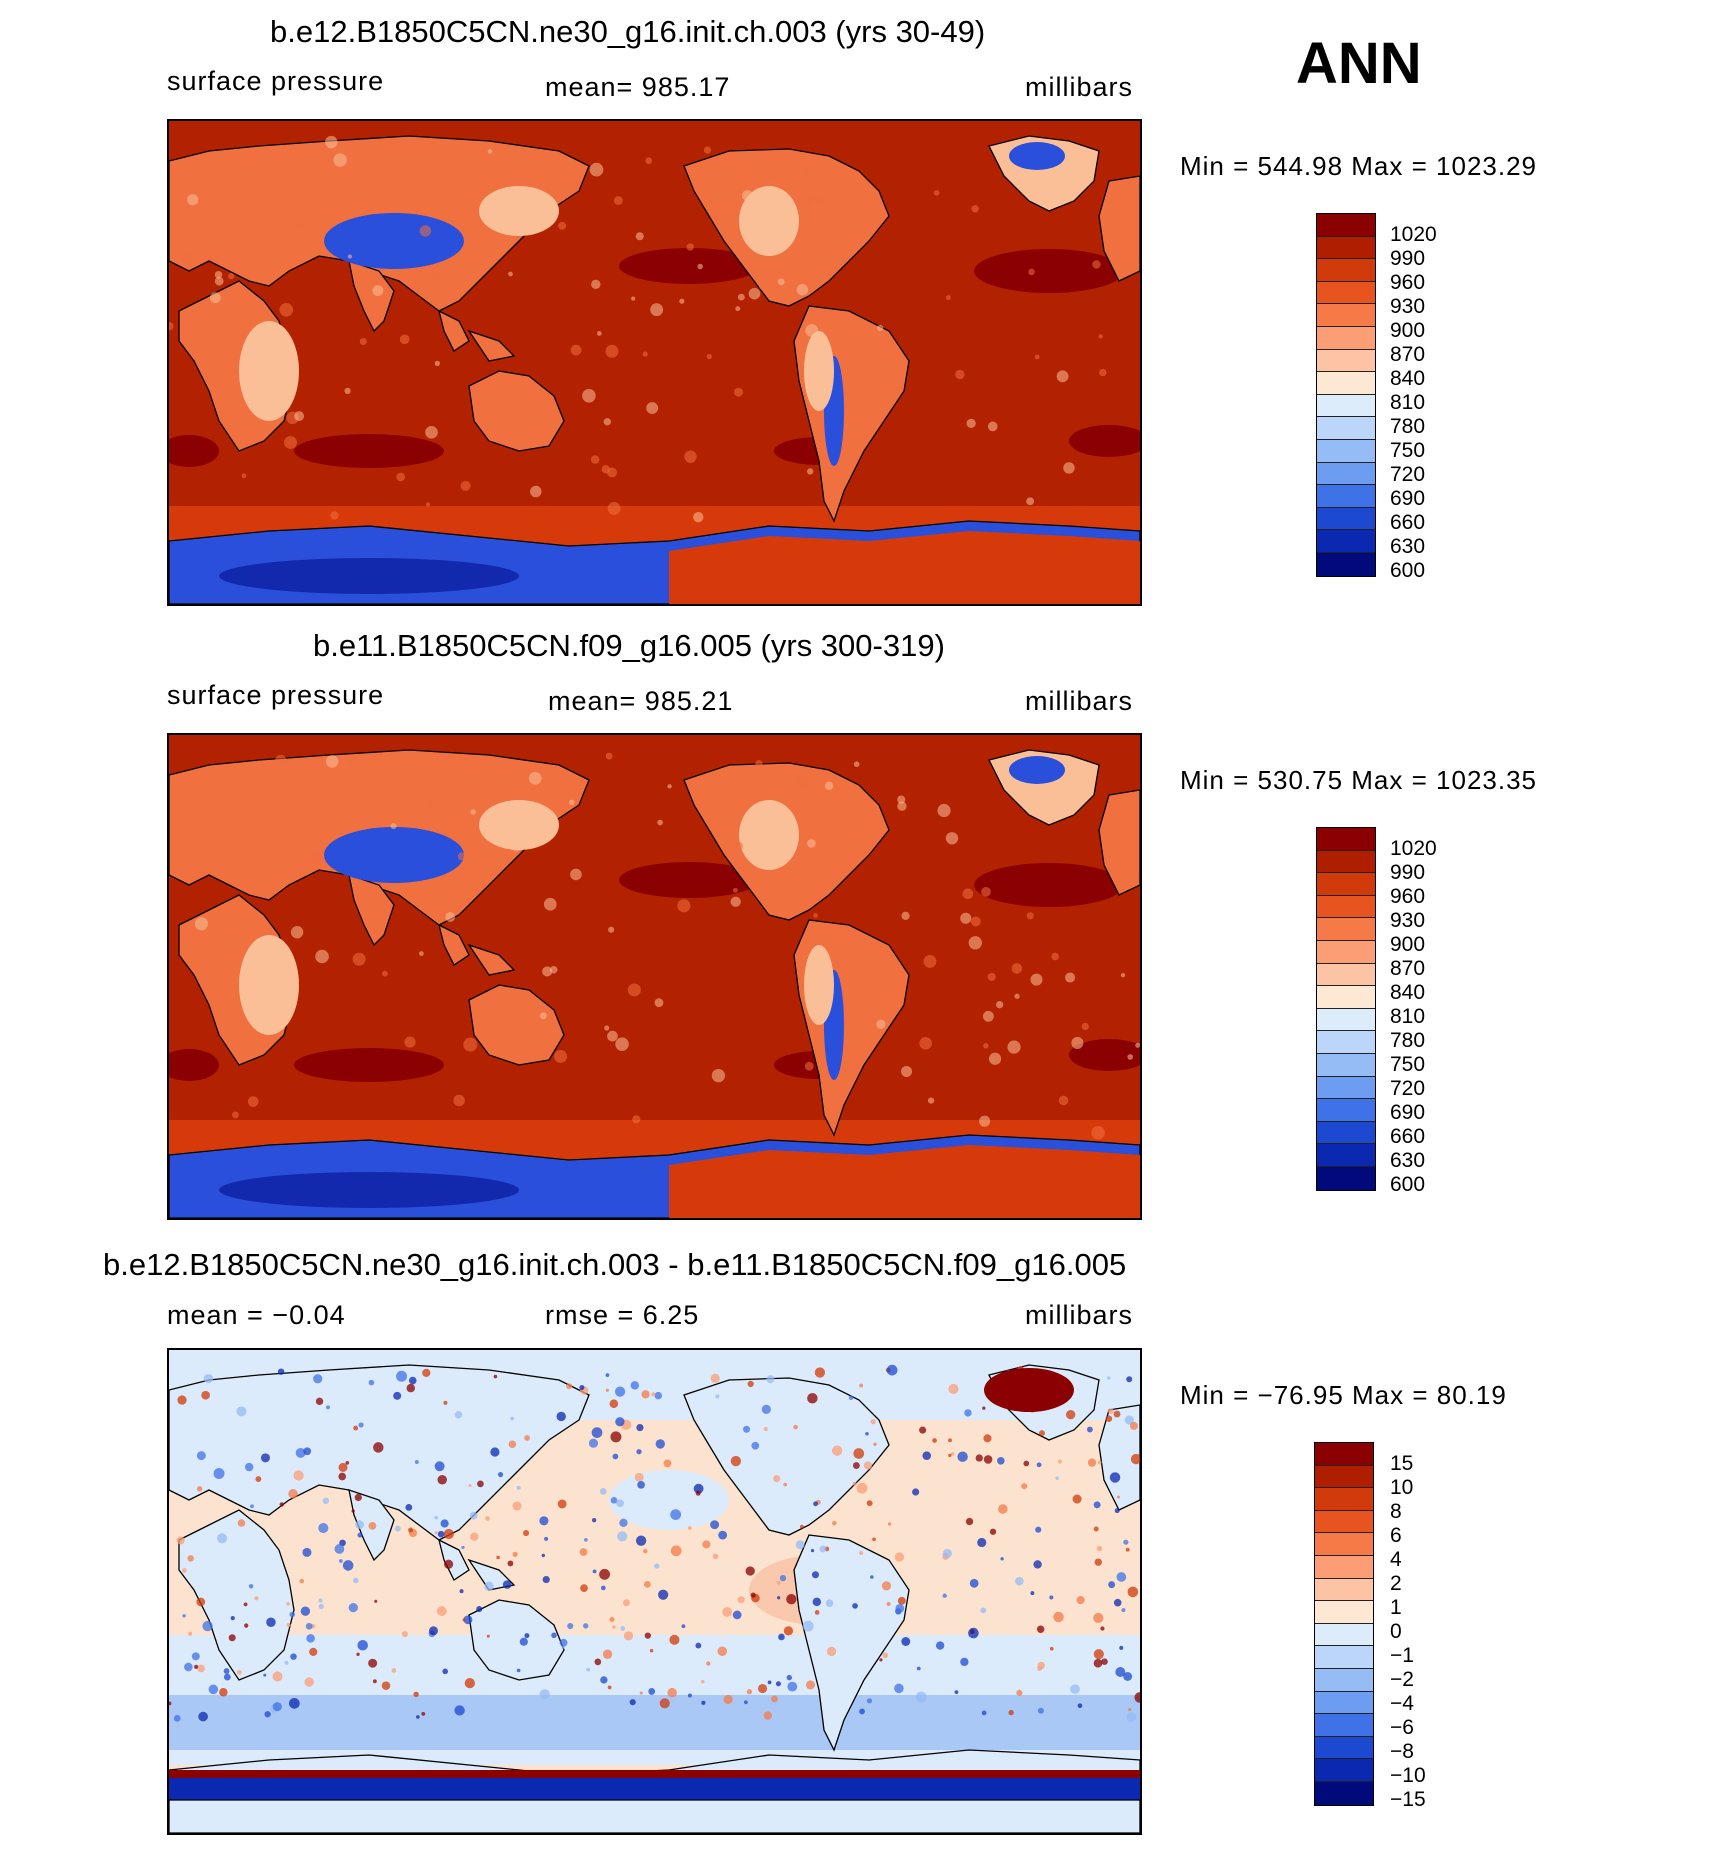  I want to click on antarctic-coast-positive, so click(654, 1774).